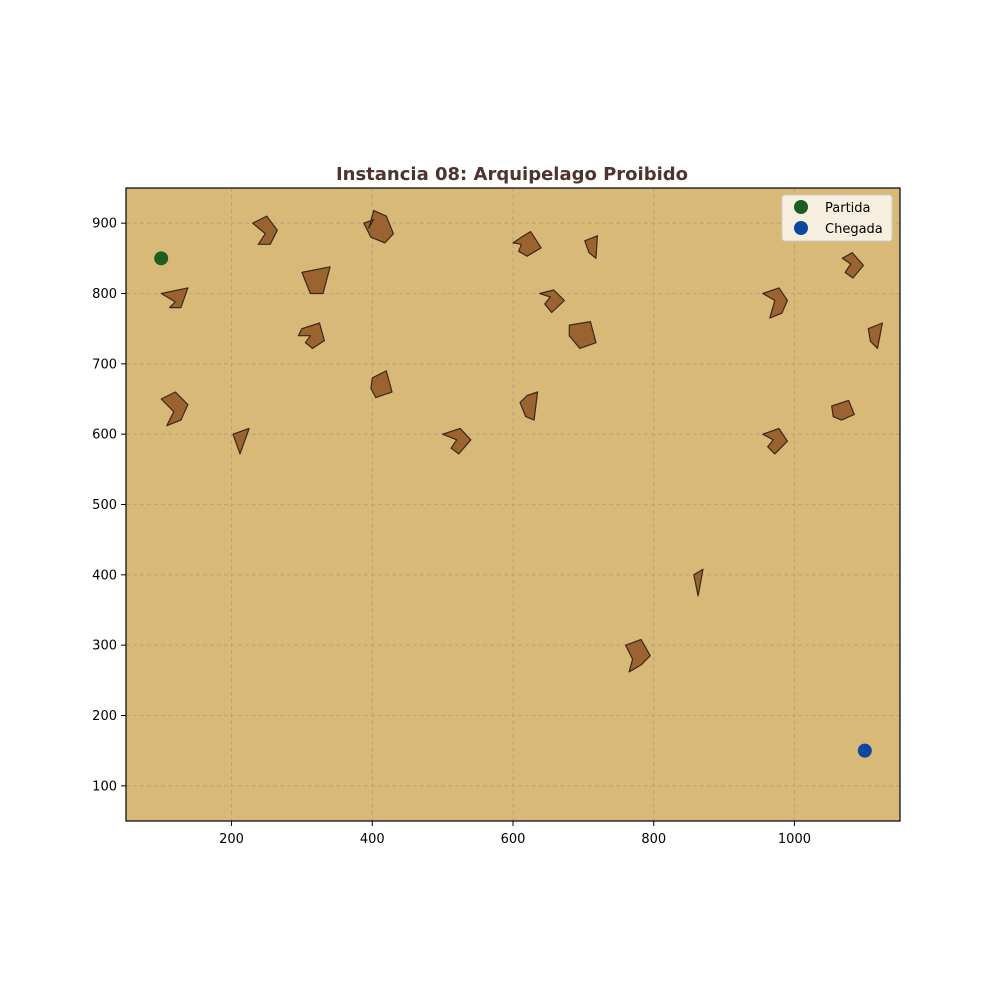 The image size is (1000, 1000). I want to click on y-tick-label-700: 700, so click(104, 364).